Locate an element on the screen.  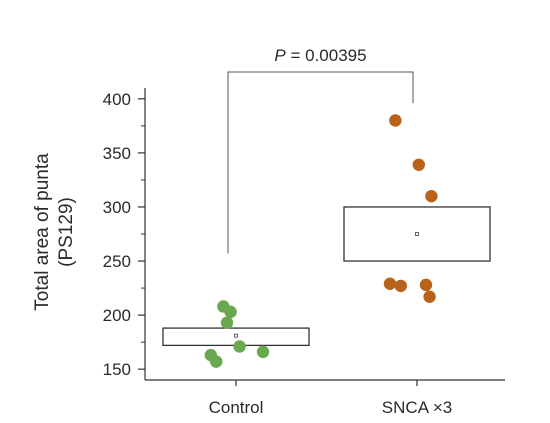
y-axis-title-line-2: (PS129) is located at coordinates (66, 232).